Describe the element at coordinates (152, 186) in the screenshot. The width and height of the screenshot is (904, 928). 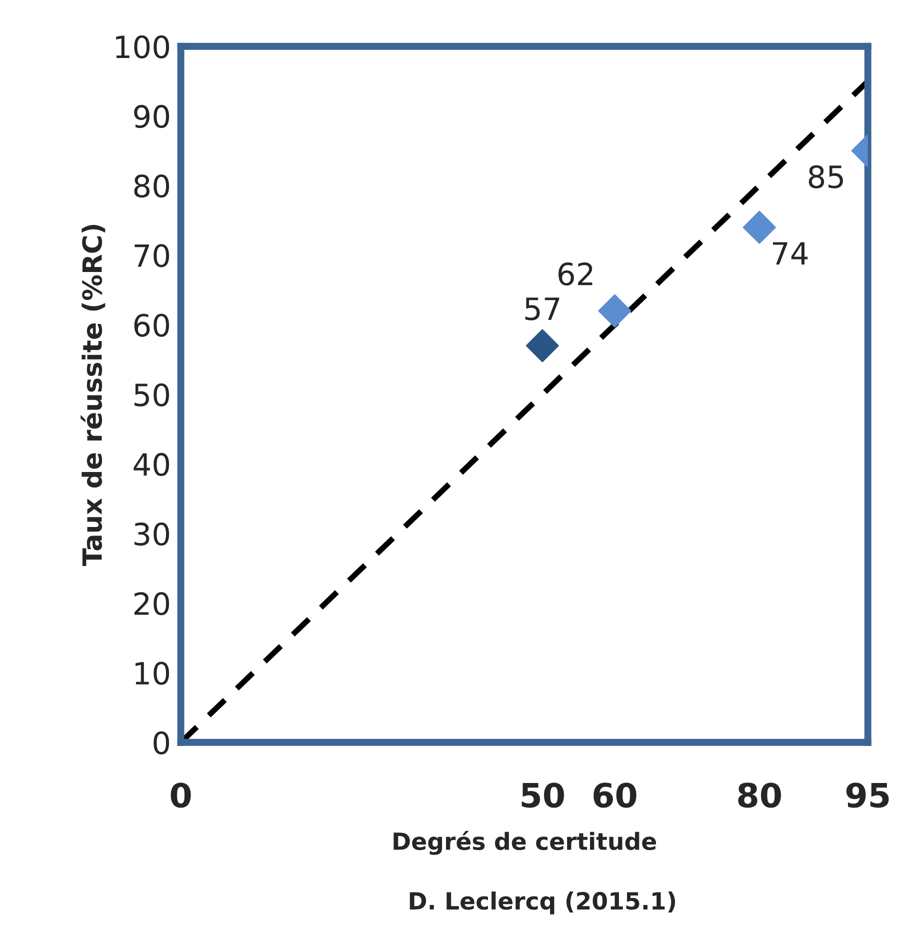
I see `y-tick-label: 80` at that location.